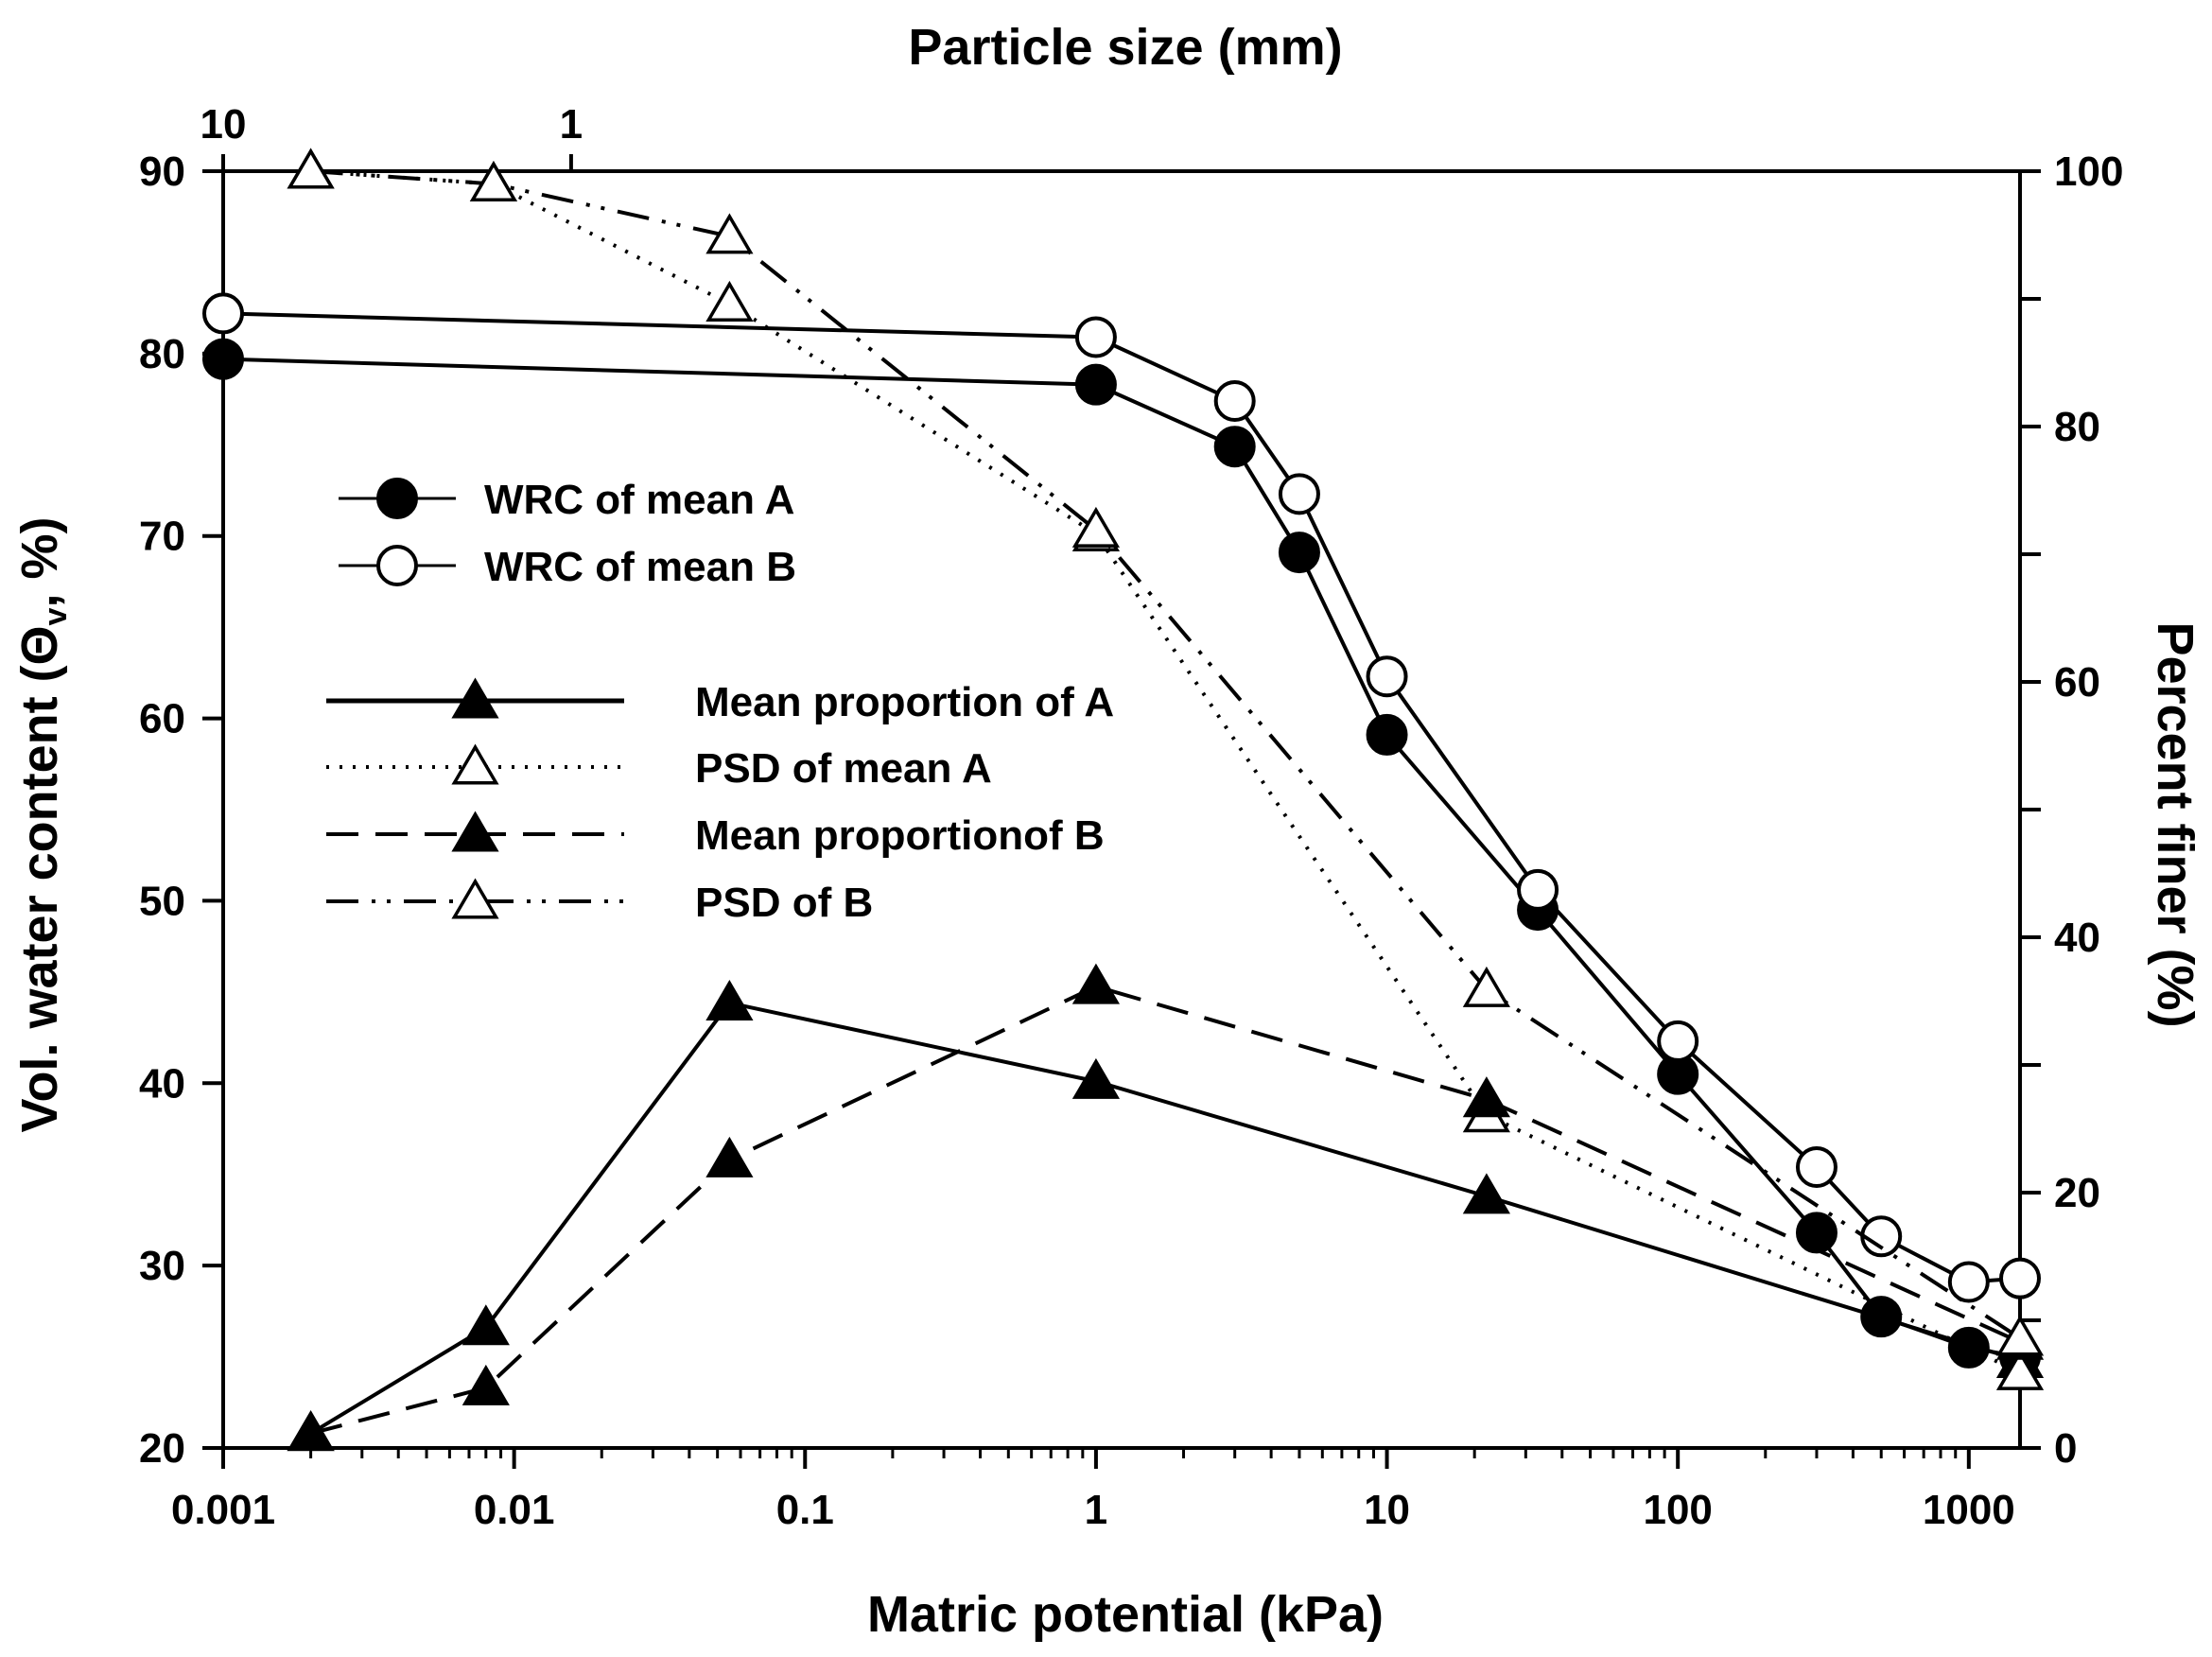 The width and height of the screenshot is (2212, 1657). I want to click on y-axis-title: Vol. water content (Θv, %), so click(42, 825).